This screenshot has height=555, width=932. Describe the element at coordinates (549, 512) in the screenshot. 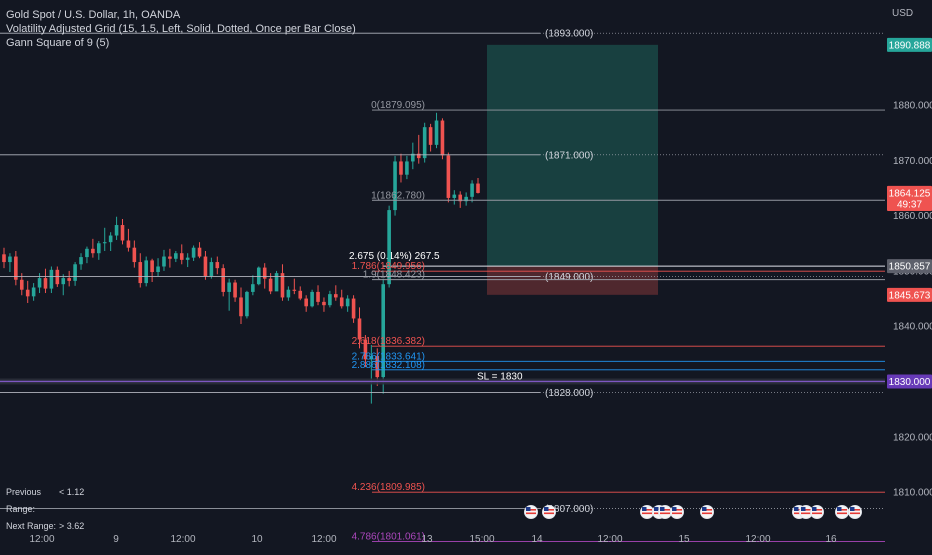

I see `event-marker-flag-icon` at that location.